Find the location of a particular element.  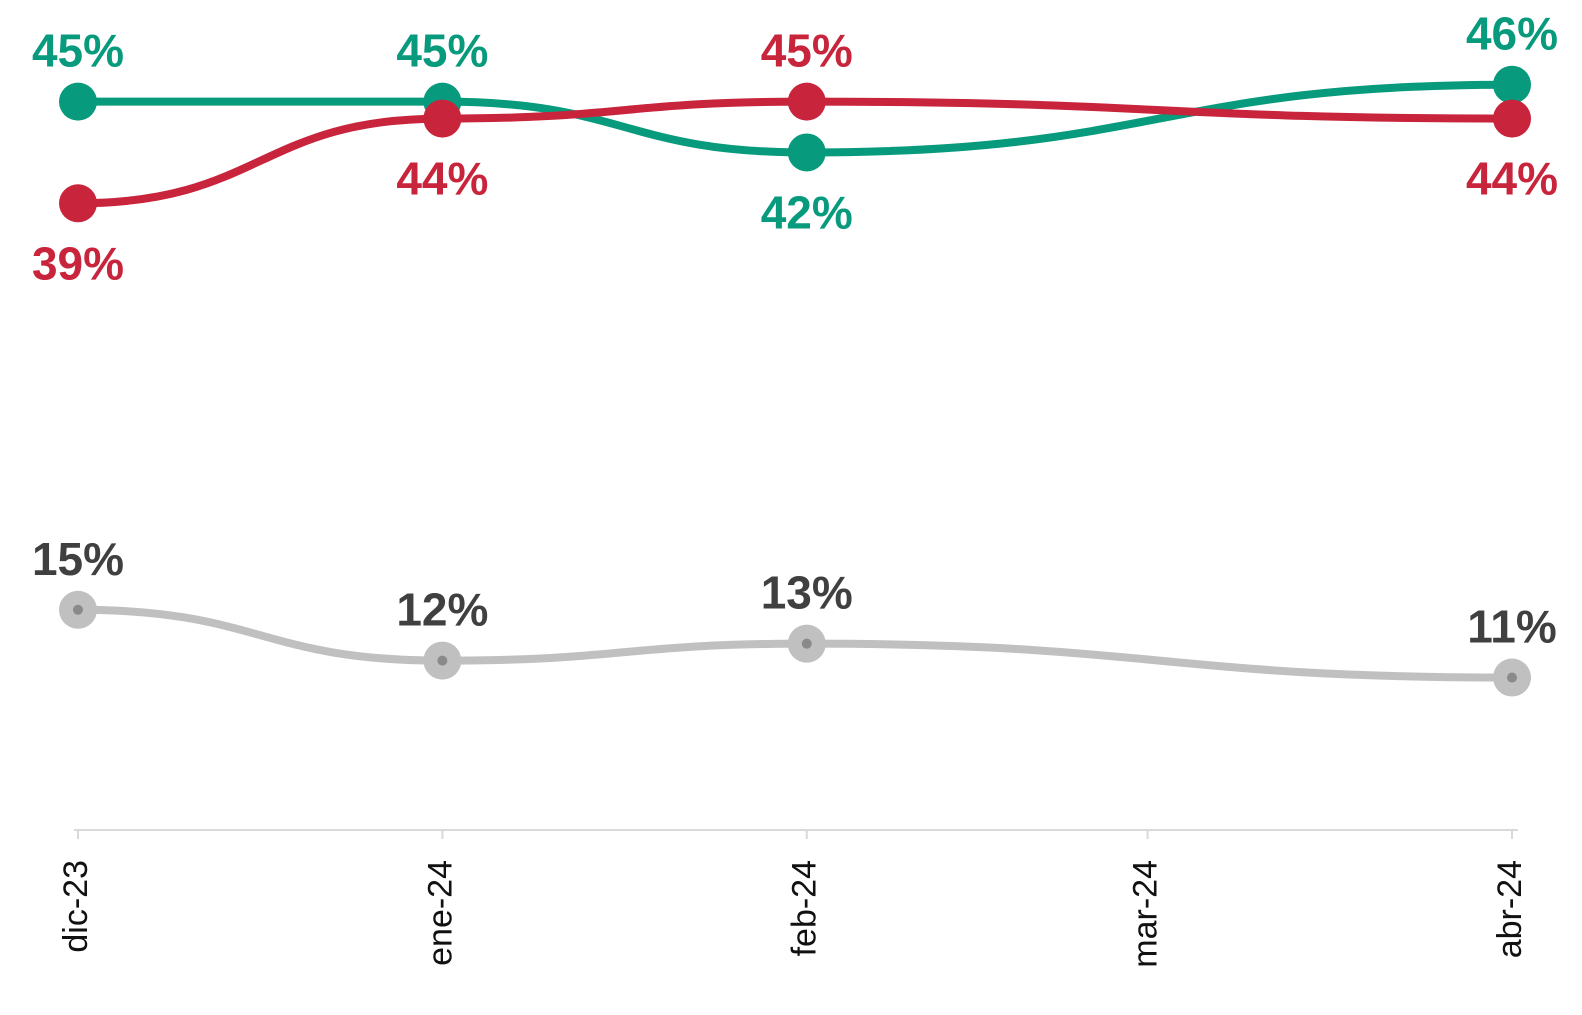

data-label: 12% is located at coordinates (442, 610).